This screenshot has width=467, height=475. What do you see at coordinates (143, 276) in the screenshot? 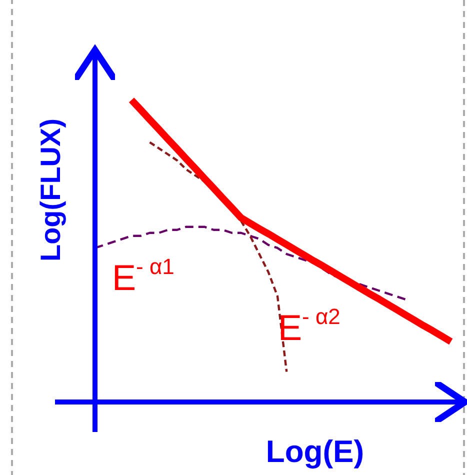
I see `annotation: E$^{- α1}$` at bounding box center [143, 276].